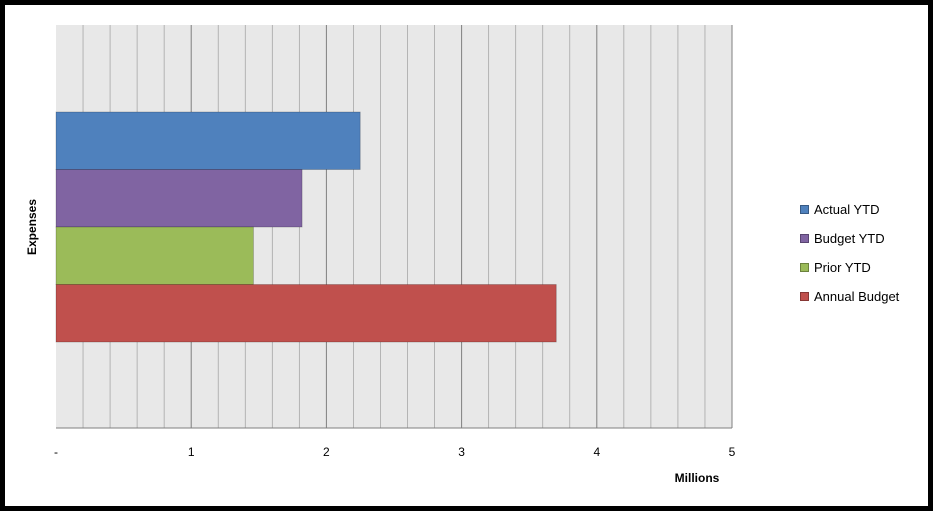 The width and height of the screenshot is (933, 511). Describe the element at coordinates (461, 452) in the screenshot. I see `x-tick-label: 3` at that location.